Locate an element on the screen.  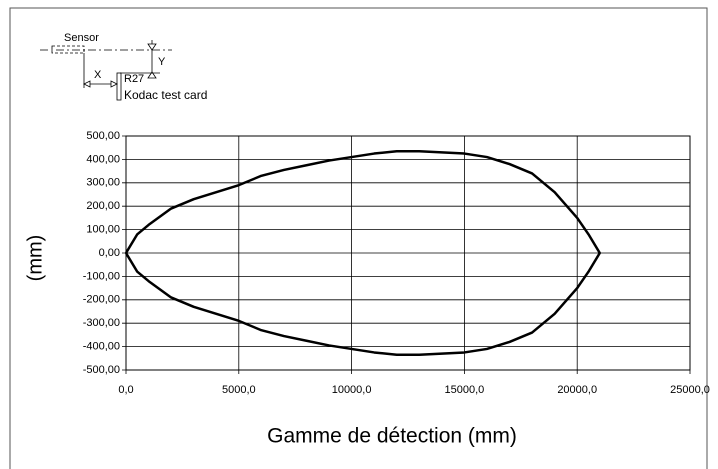
annotation: R27 is located at coordinates (134, 79).